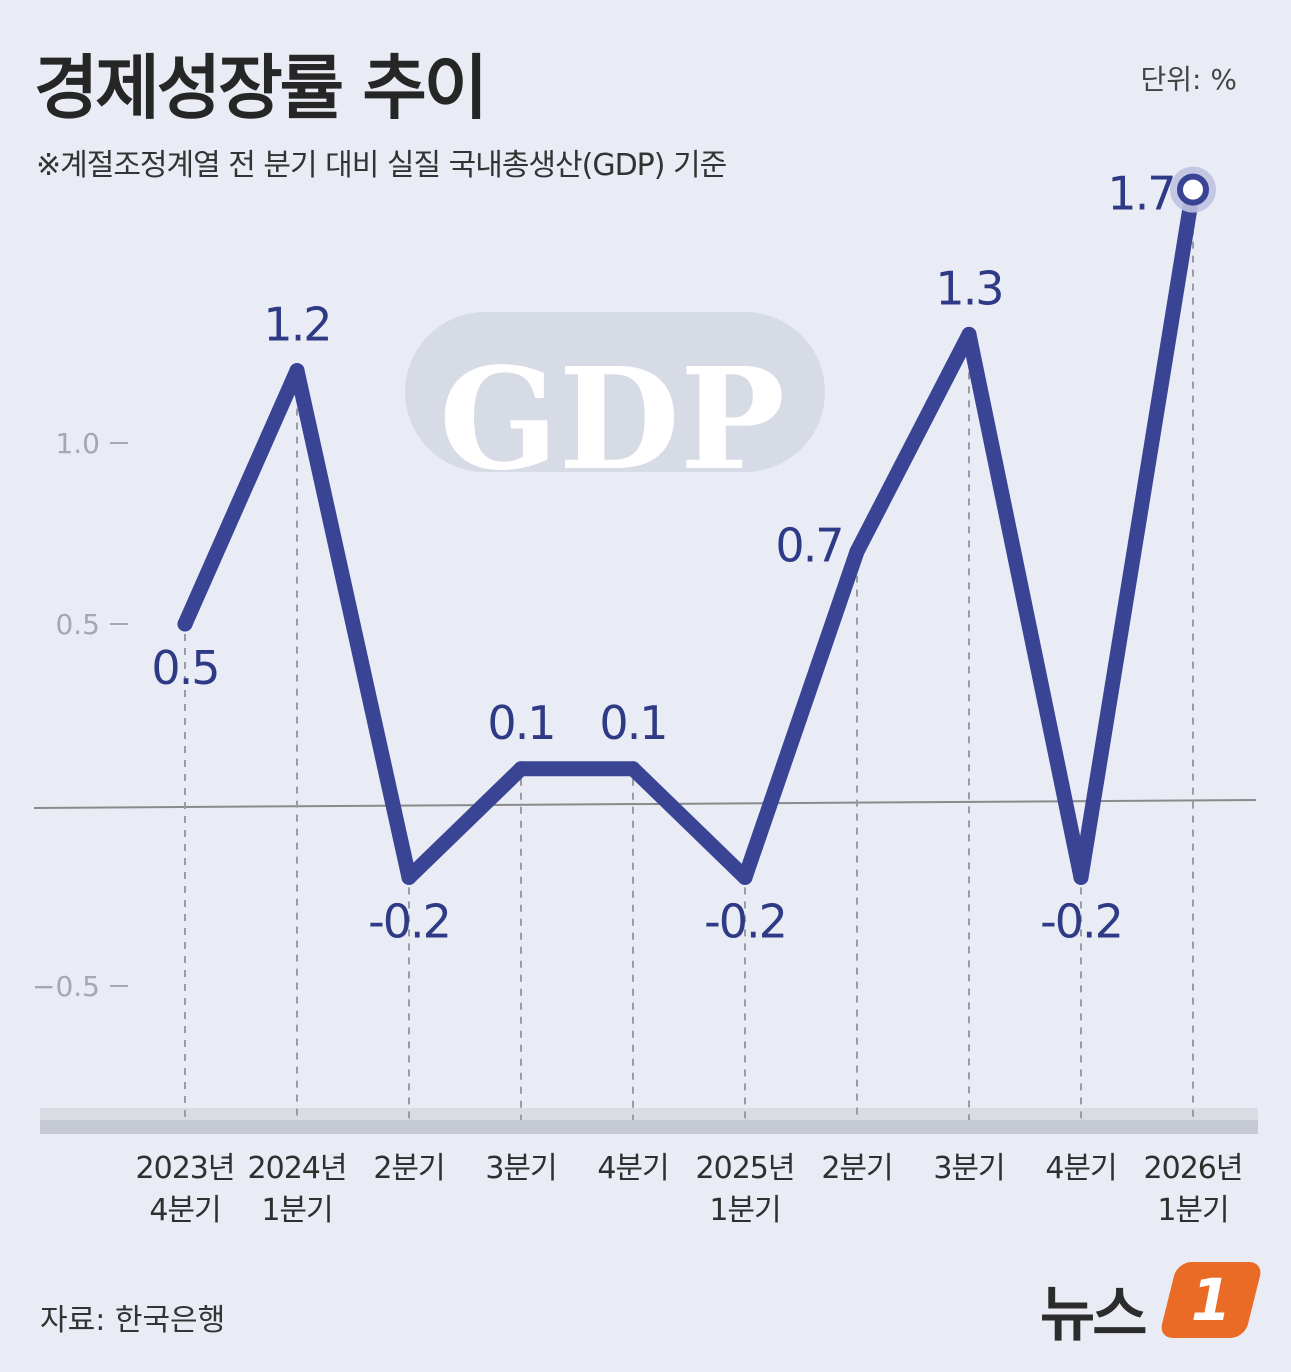 The height and width of the screenshot is (1372, 1291). I want to click on y-axis: 1.0 0.5 −0.5, so click(80, 715).